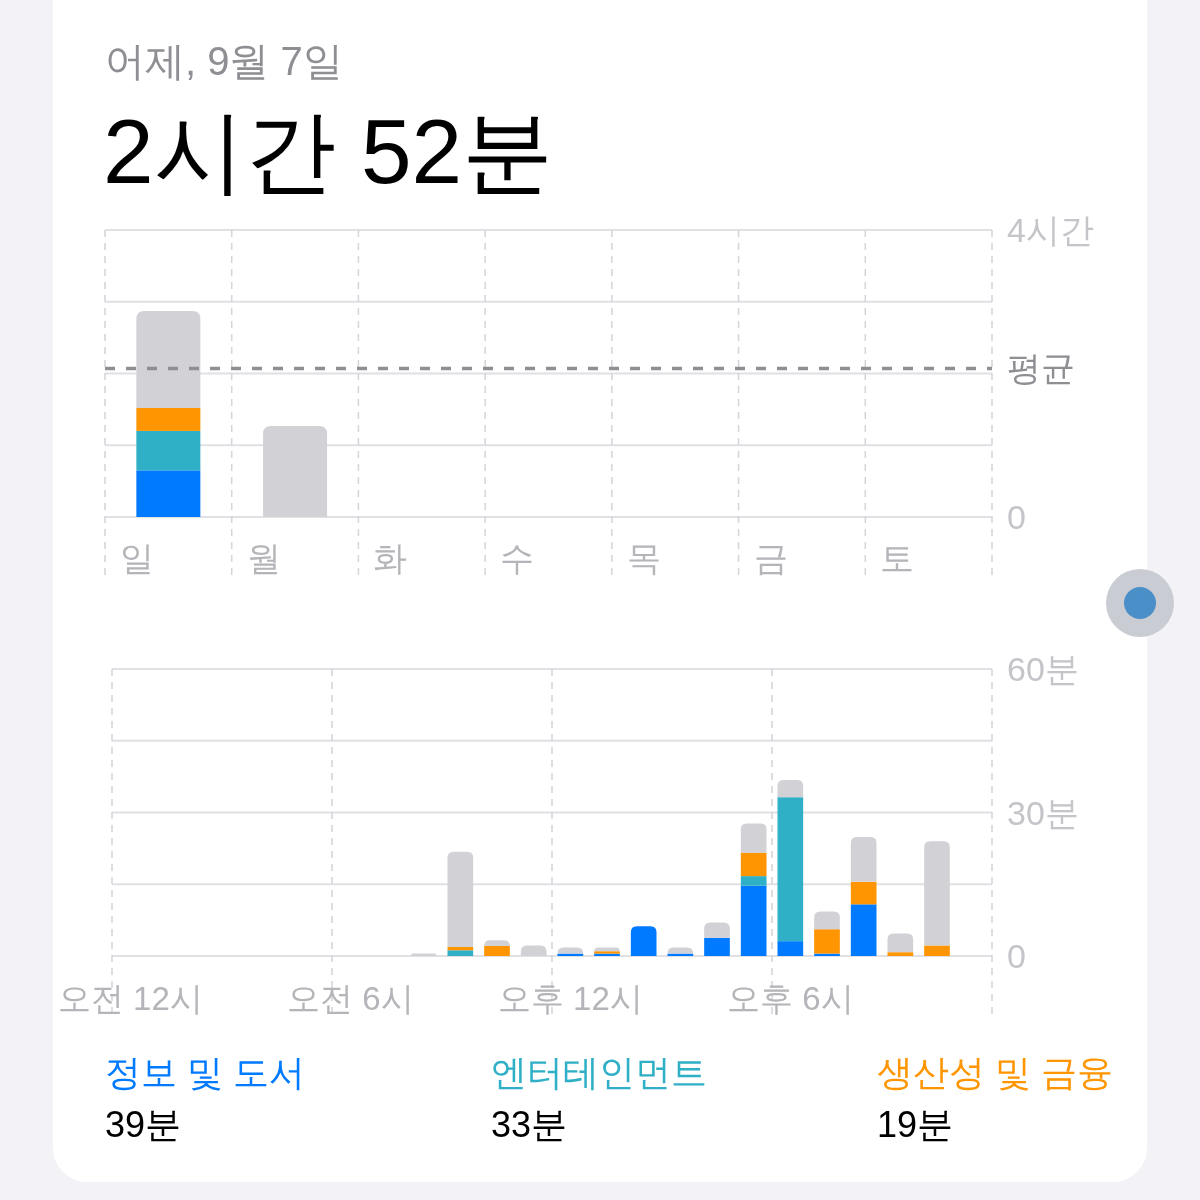 The height and width of the screenshot is (1200, 1200). Describe the element at coordinates (599, 1072) in the screenshot. I see `text: 엔터테인먼트` at that location.